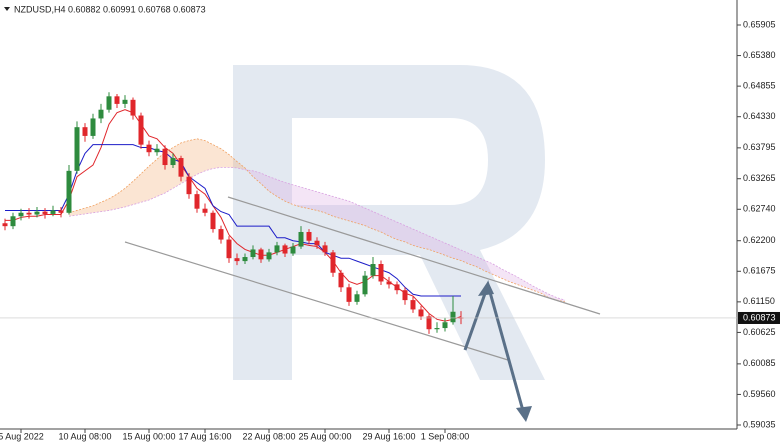  I want to click on x-tick-label: 25 Aug 00:00, so click(324, 436).